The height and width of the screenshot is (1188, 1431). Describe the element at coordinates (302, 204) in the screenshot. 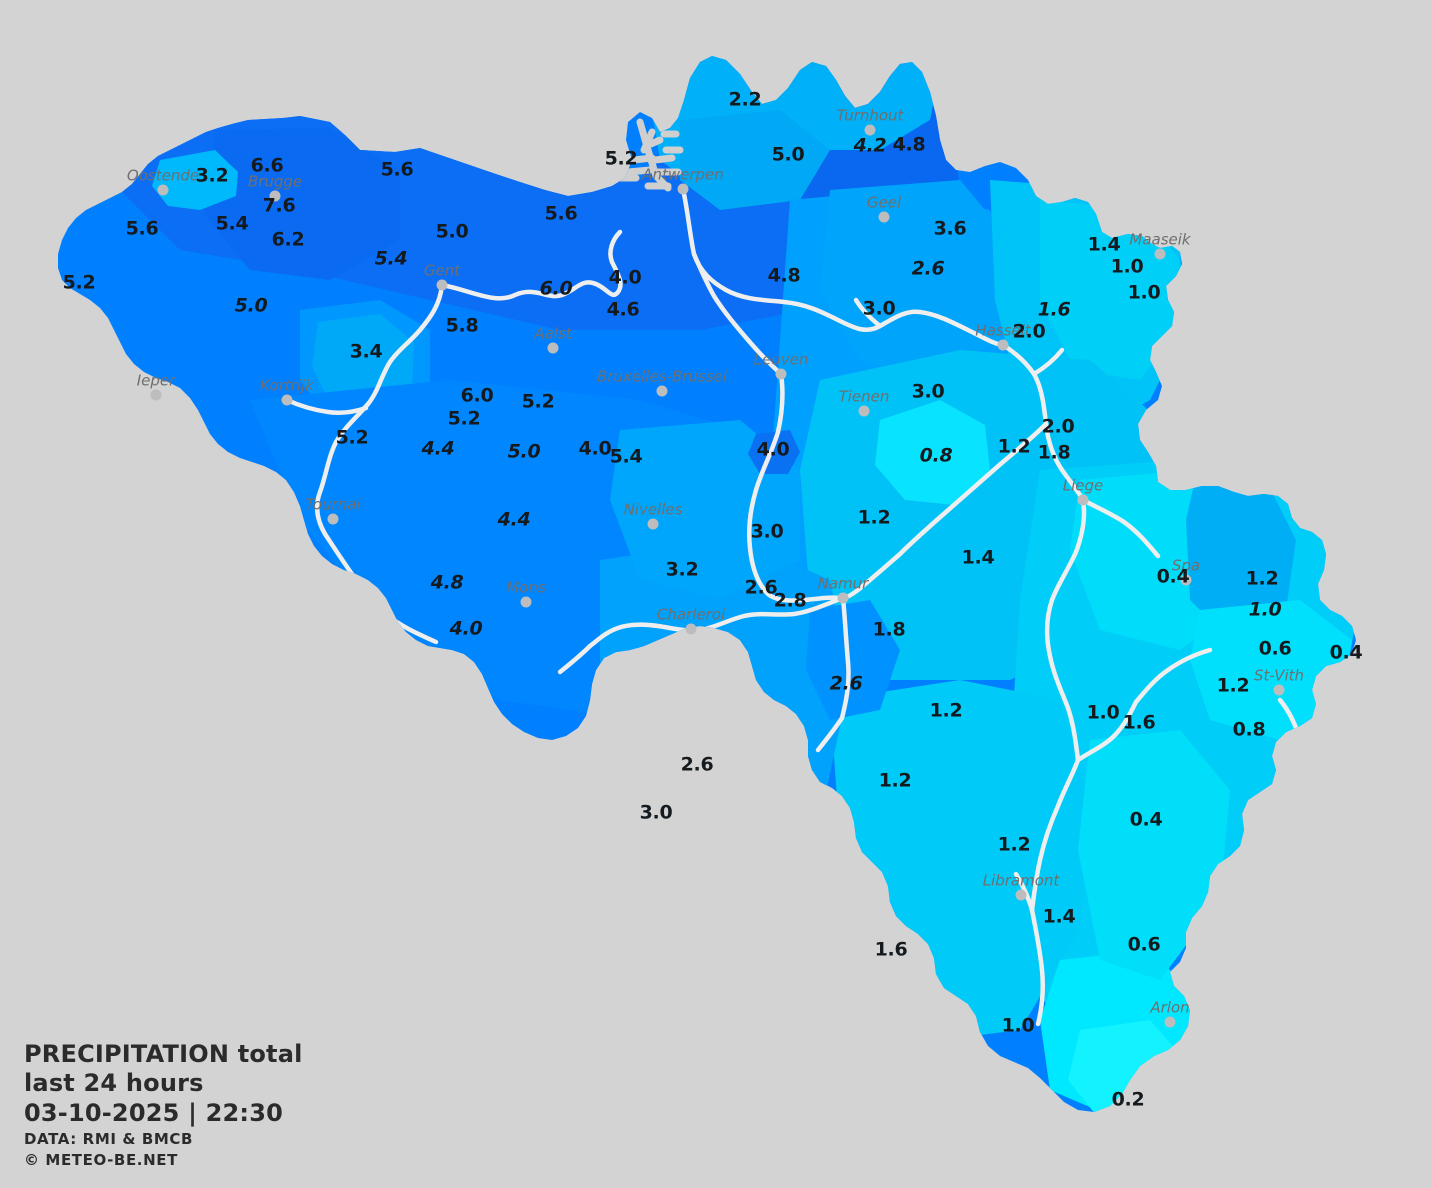

I see `band-dark-blue-brugge` at that location.